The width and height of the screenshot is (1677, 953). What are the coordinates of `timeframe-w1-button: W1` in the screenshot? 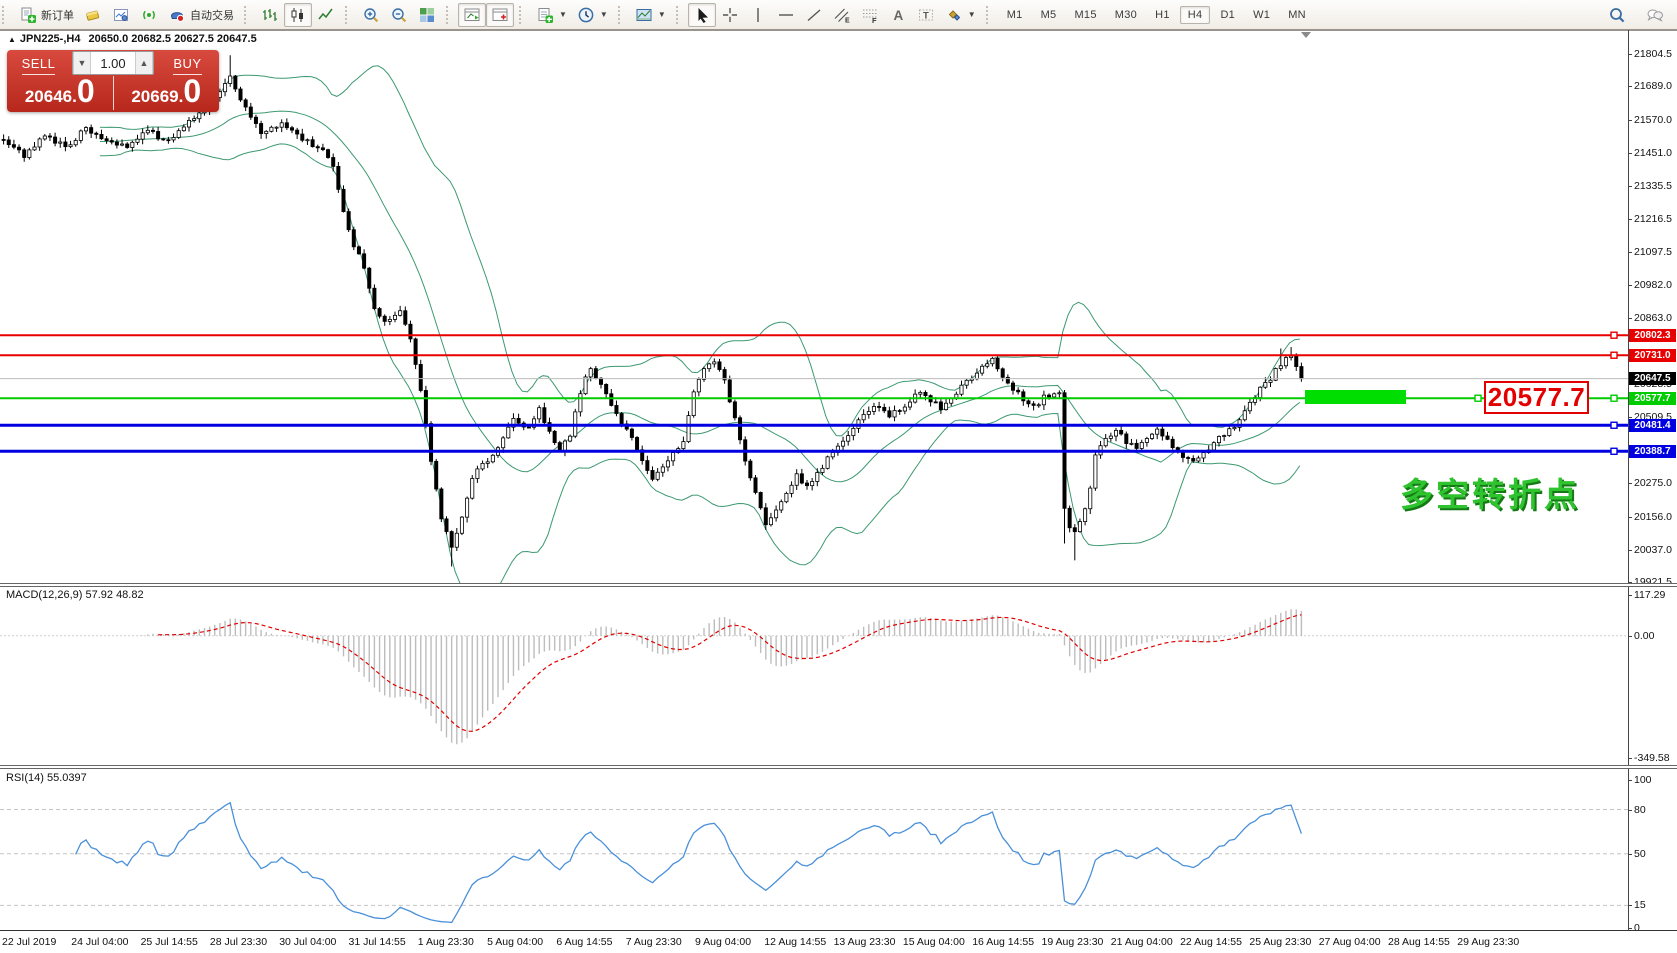 It's located at (1262, 14).